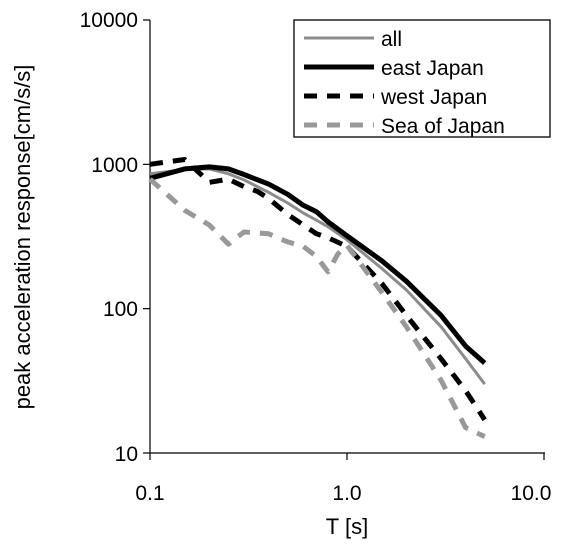 The image size is (569, 544). What do you see at coordinates (109, 20) in the screenshot?
I see `y-tick-label-10000: 10000` at bounding box center [109, 20].